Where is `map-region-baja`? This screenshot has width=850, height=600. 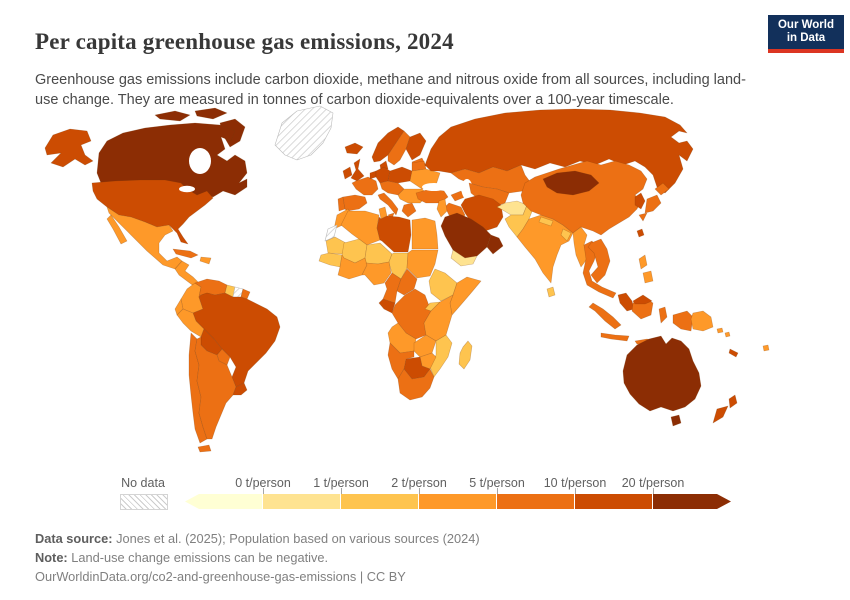
map-region-baja is located at coordinates (117, 229).